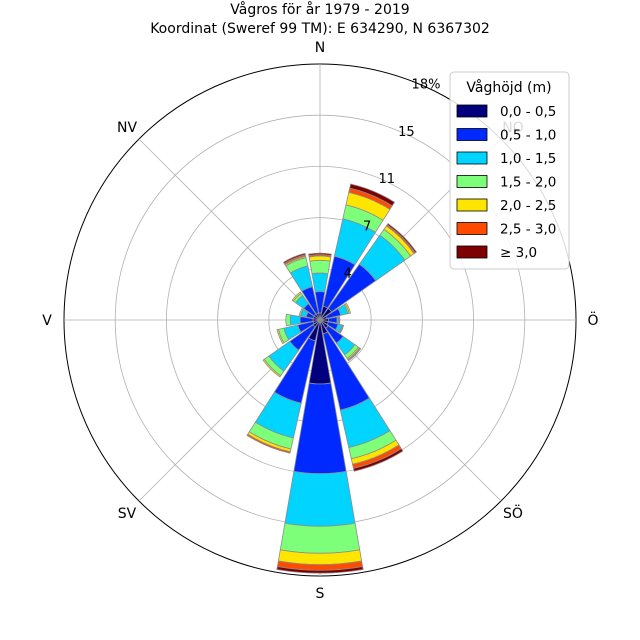 This screenshot has height=640, width=640. I want to click on direction-label: Ö, so click(592, 320).